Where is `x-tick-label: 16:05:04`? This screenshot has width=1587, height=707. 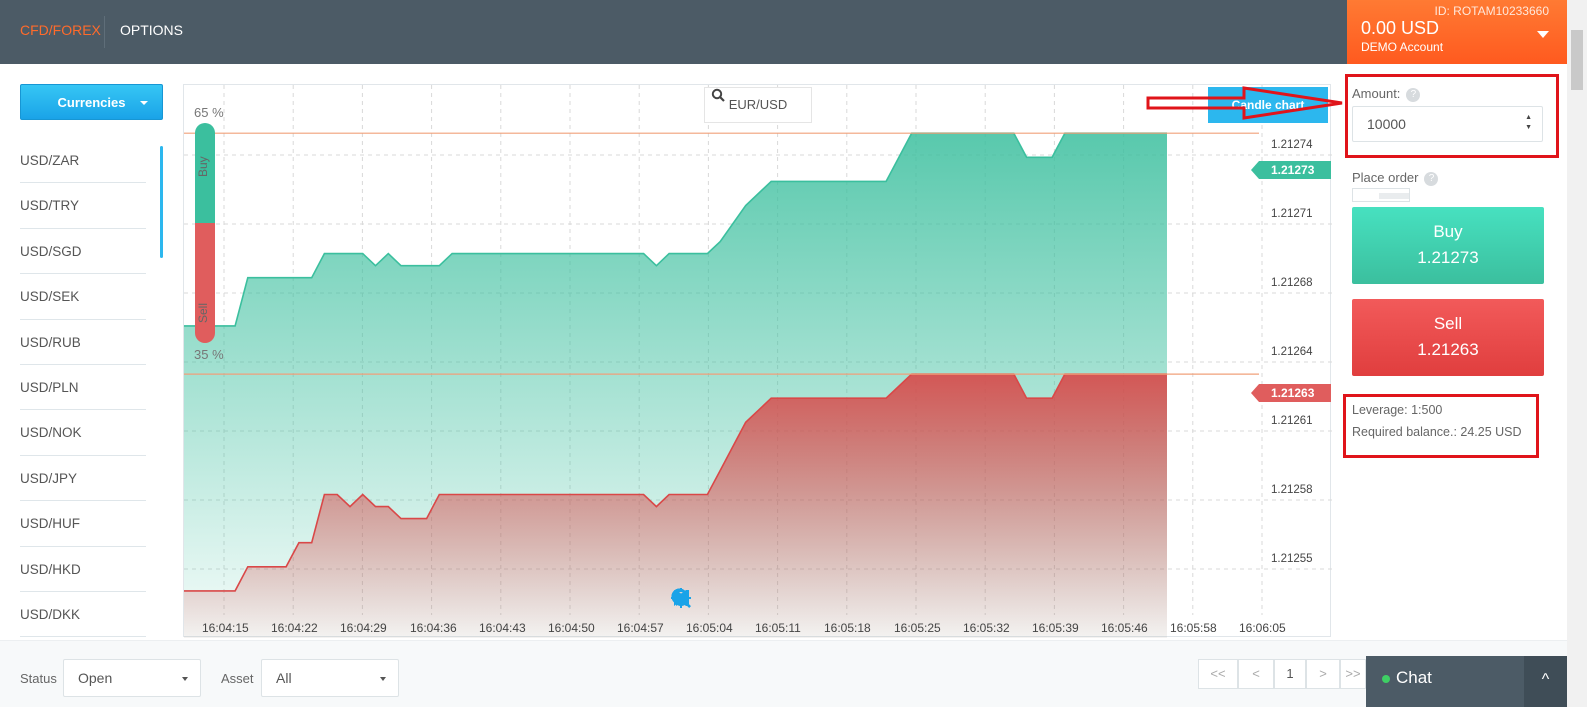 x-tick-label: 16:05:04 is located at coordinates (709, 628).